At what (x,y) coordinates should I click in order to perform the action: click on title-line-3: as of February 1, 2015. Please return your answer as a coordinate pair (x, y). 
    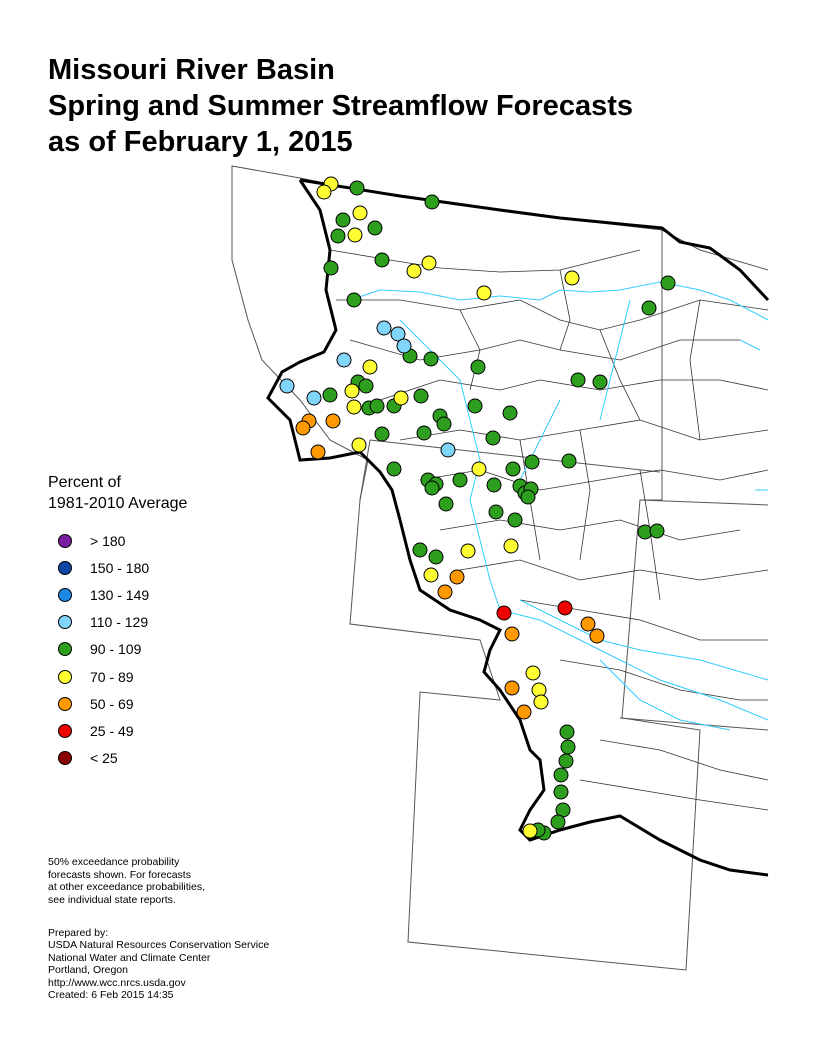
    Looking at the image, I should click on (200, 142).